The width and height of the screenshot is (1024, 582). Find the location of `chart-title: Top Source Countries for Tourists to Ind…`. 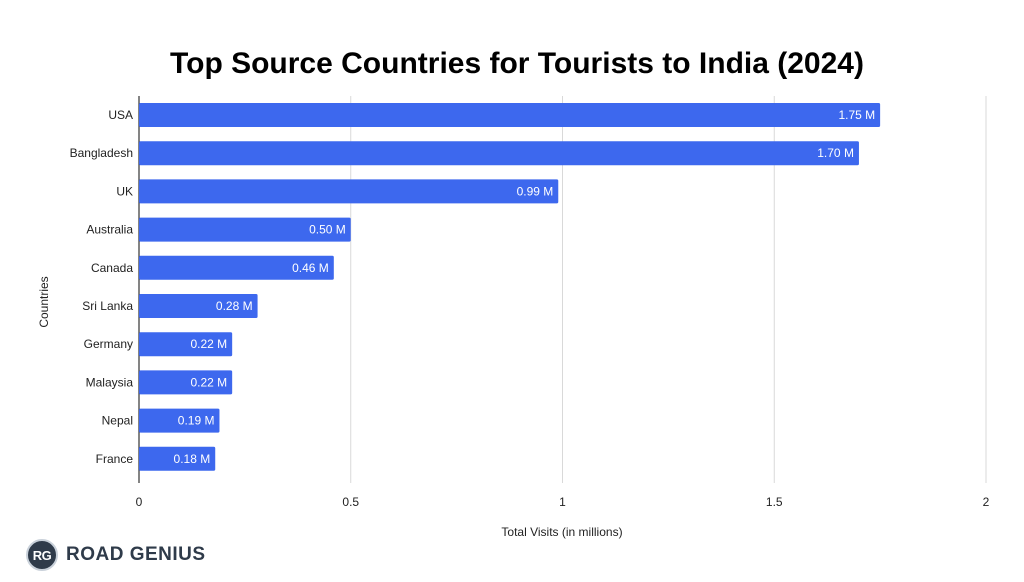

chart-title: Top Source Countries for Tourists to Ind… is located at coordinates (517, 63).